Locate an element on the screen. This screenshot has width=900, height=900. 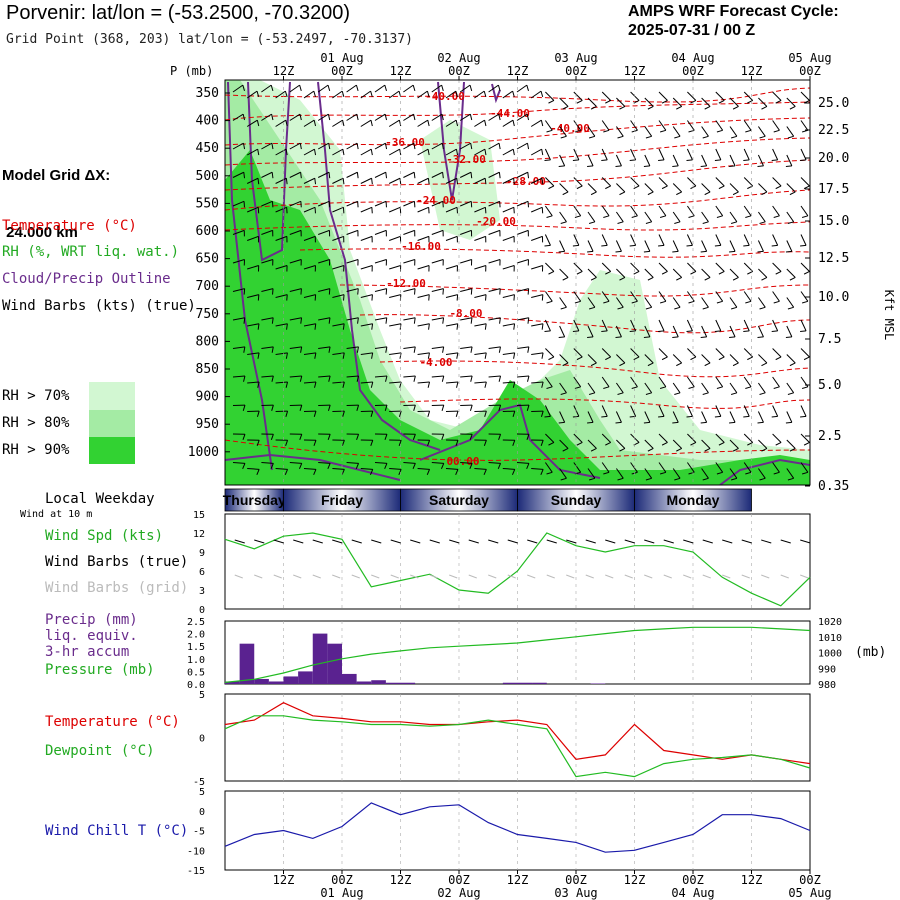
bottom-tick-label: 12Z is located at coordinates (284, 880).